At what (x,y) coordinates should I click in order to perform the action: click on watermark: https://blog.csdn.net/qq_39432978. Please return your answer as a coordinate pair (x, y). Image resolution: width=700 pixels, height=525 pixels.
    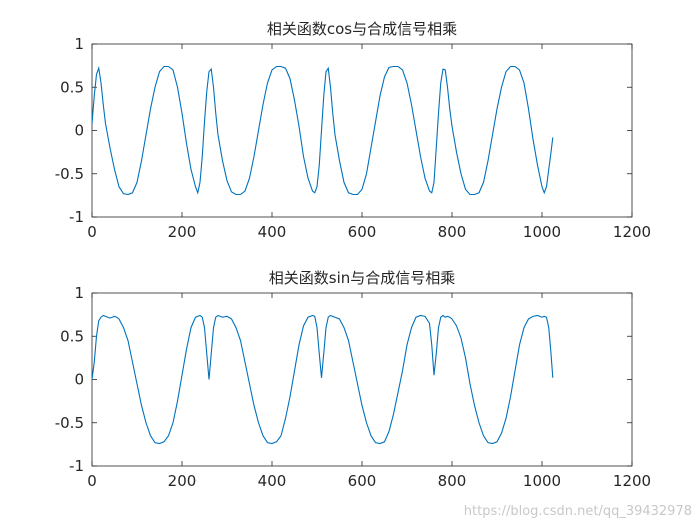
    Looking at the image, I should click on (577, 511).